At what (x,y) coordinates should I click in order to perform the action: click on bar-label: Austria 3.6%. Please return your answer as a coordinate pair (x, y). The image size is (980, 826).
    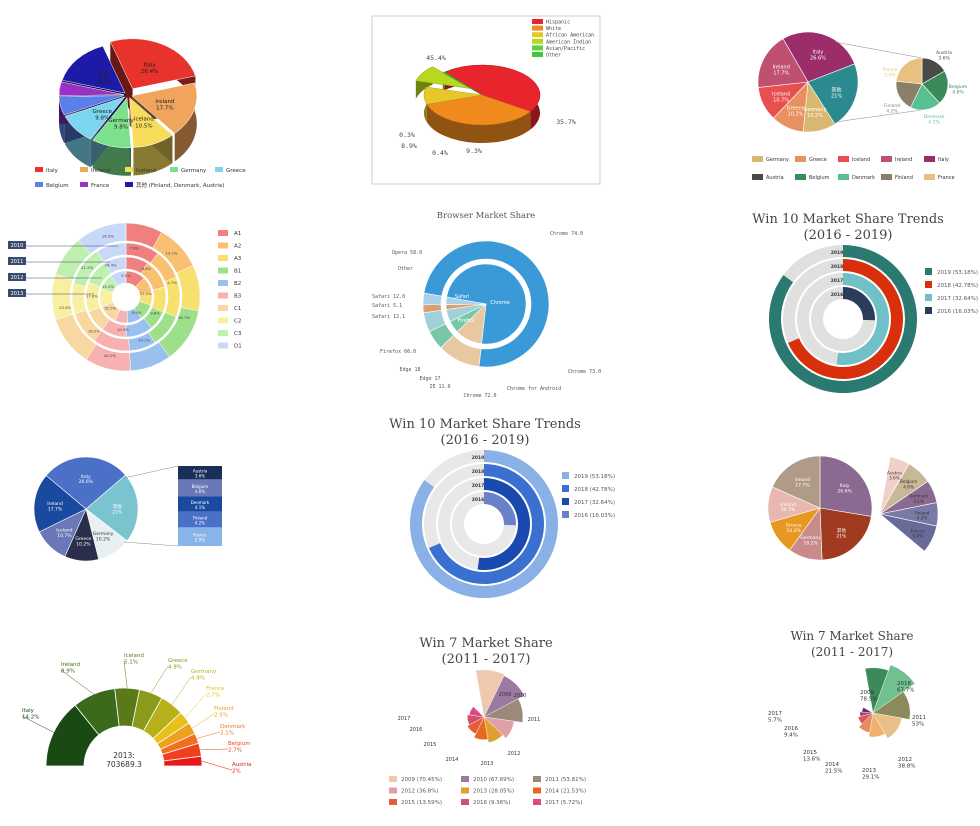
    Looking at the image, I should click on (200, 474).